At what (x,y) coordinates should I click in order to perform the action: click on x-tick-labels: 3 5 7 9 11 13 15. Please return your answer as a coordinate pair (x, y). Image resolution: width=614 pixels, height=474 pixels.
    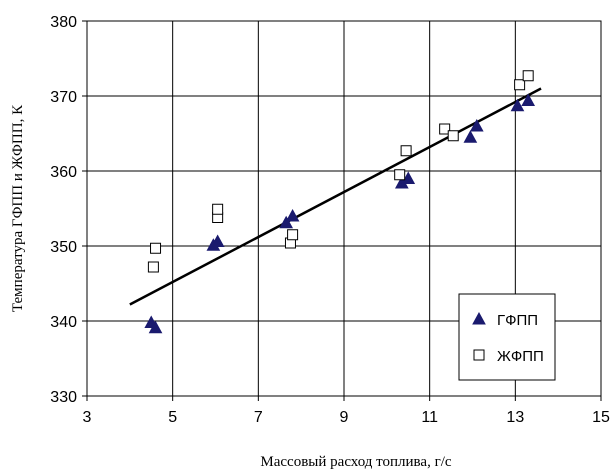
    Looking at the image, I should click on (346, 417).